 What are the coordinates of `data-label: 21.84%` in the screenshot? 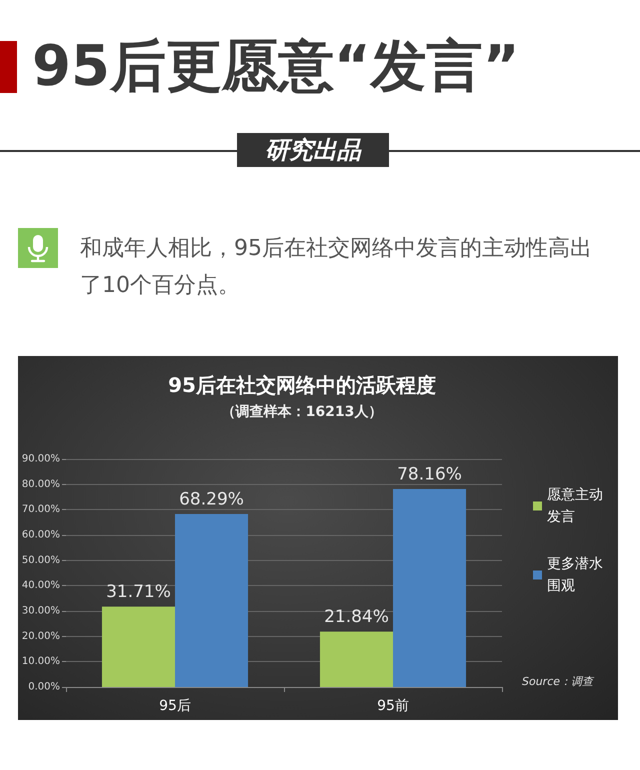 It's located at (356, 617).